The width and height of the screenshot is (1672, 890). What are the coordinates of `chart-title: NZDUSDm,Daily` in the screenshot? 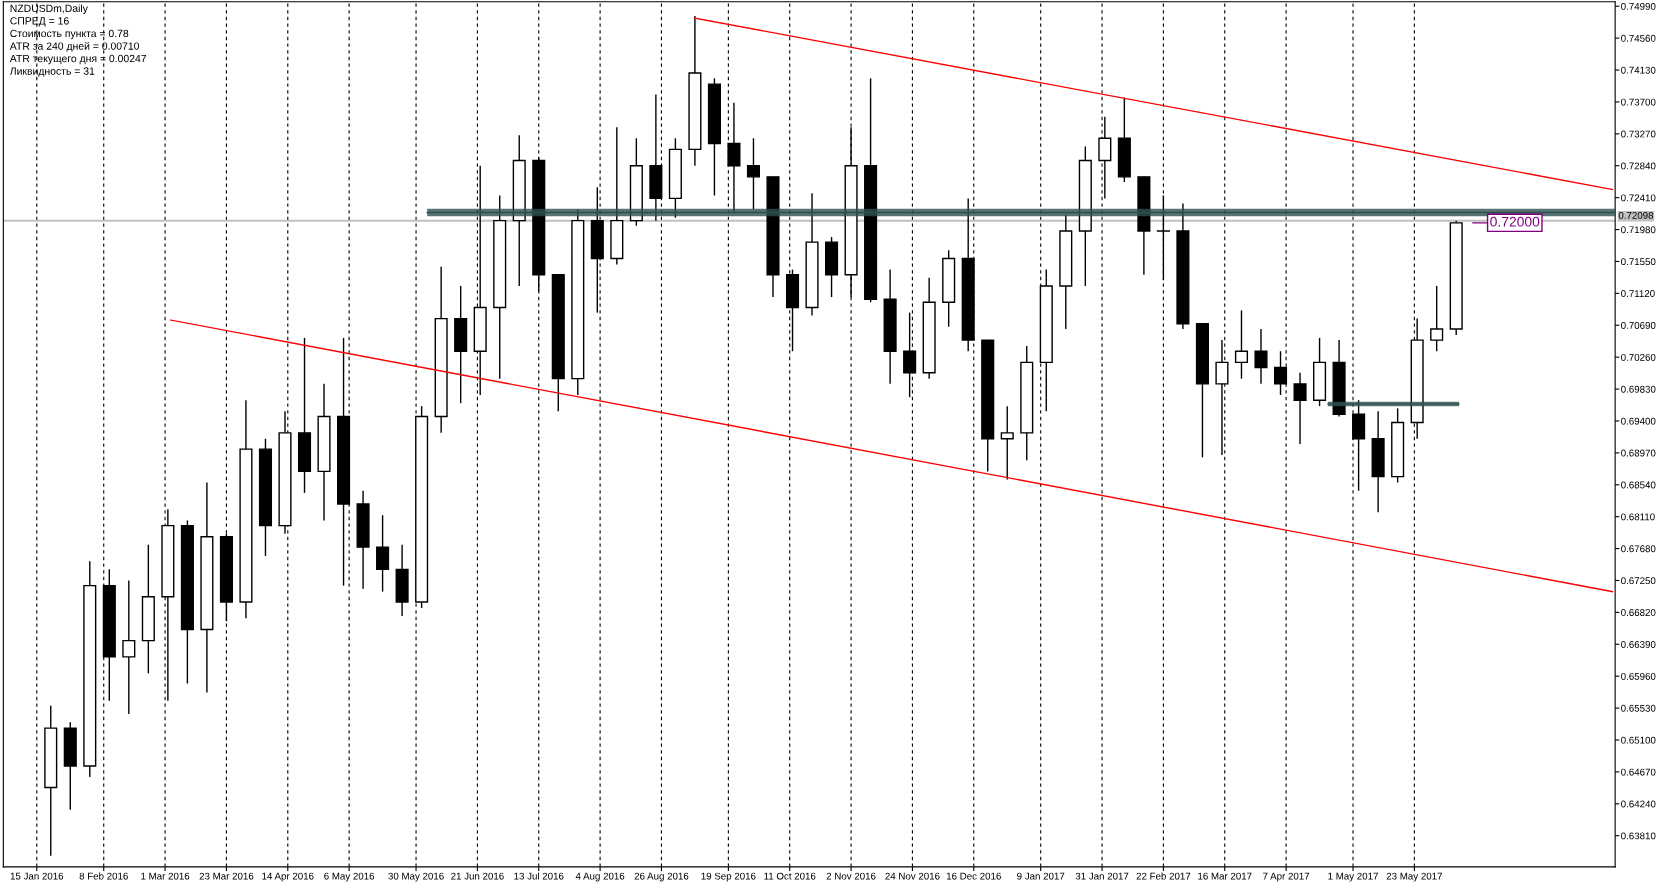 It's located at (49, 9).